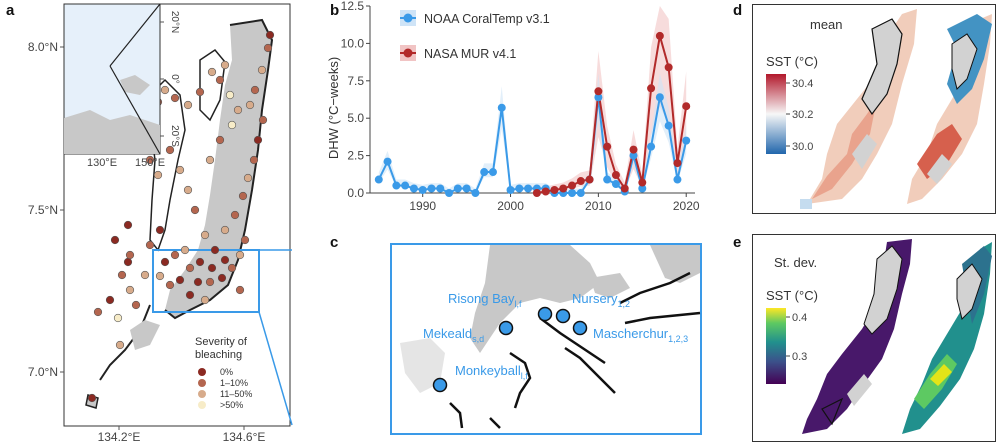 The height and width of the screenshot is (445, 1000). Describe the element at coordinates (826, 24) in the screenshot. I see `panel-d-title: mean` at that location.